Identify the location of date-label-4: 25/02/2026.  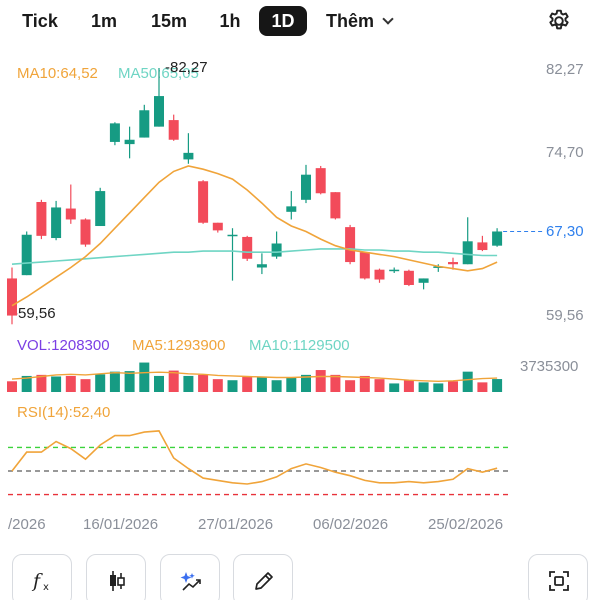
(466, 524).